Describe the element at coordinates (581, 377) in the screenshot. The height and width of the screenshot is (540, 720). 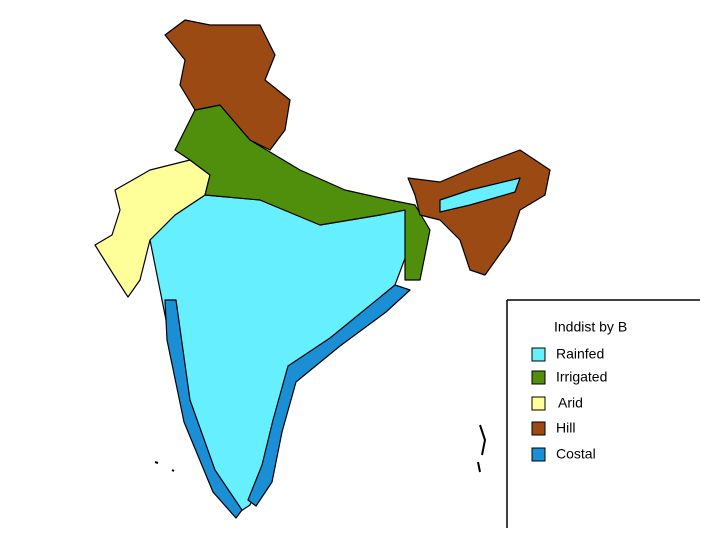
I see `legend-label: Irrigated` at that location.